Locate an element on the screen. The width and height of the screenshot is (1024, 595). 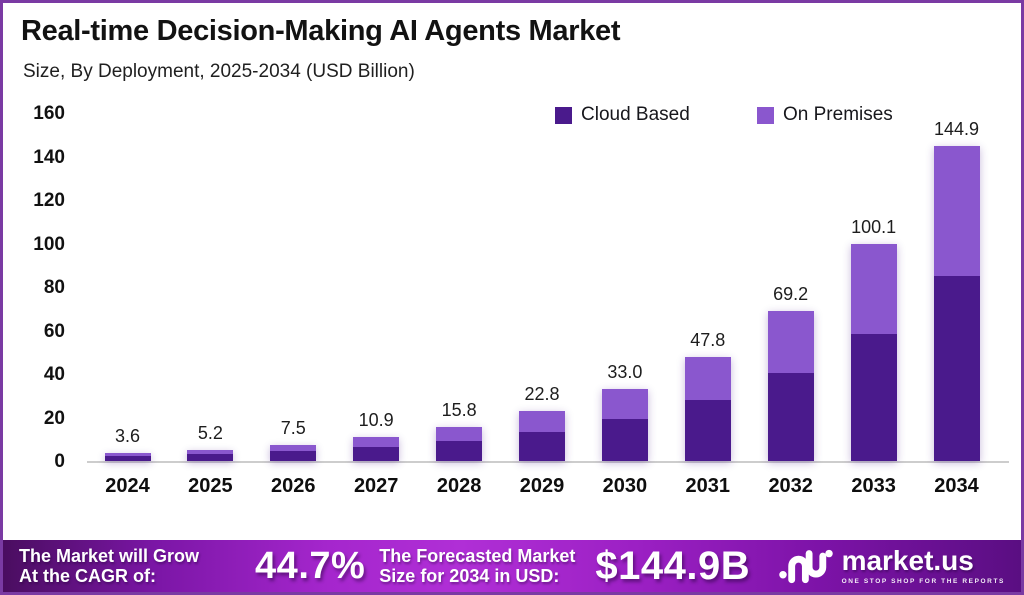
bar-segment-cloud-based-2030 is located at coordinates (624, 440).